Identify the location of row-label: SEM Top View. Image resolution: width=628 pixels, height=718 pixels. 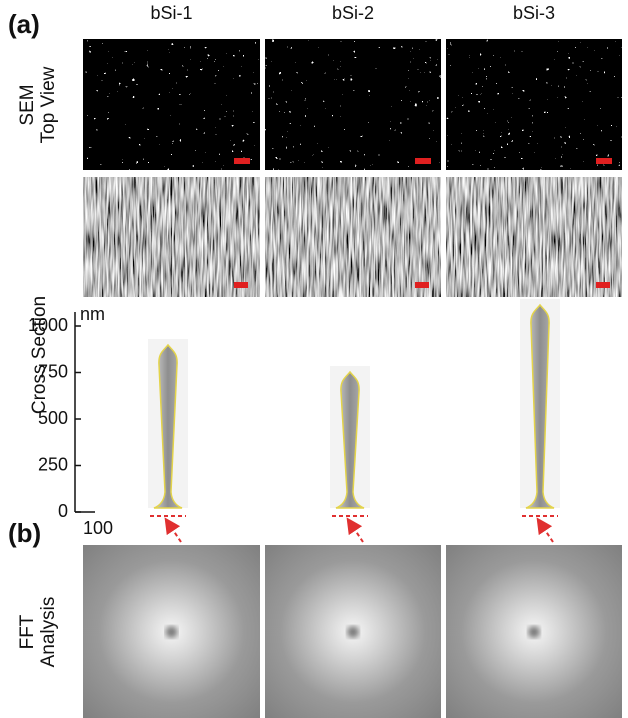
(38, 104).